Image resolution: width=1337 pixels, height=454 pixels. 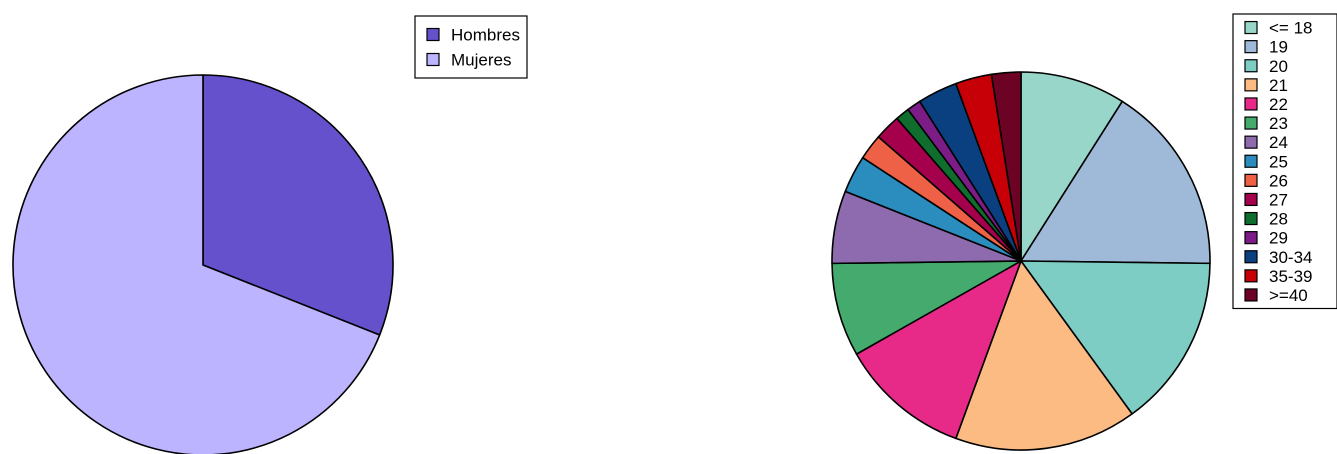 I want to click on legend-gender: Hombres Mujeres, so click(x=471, y=47).